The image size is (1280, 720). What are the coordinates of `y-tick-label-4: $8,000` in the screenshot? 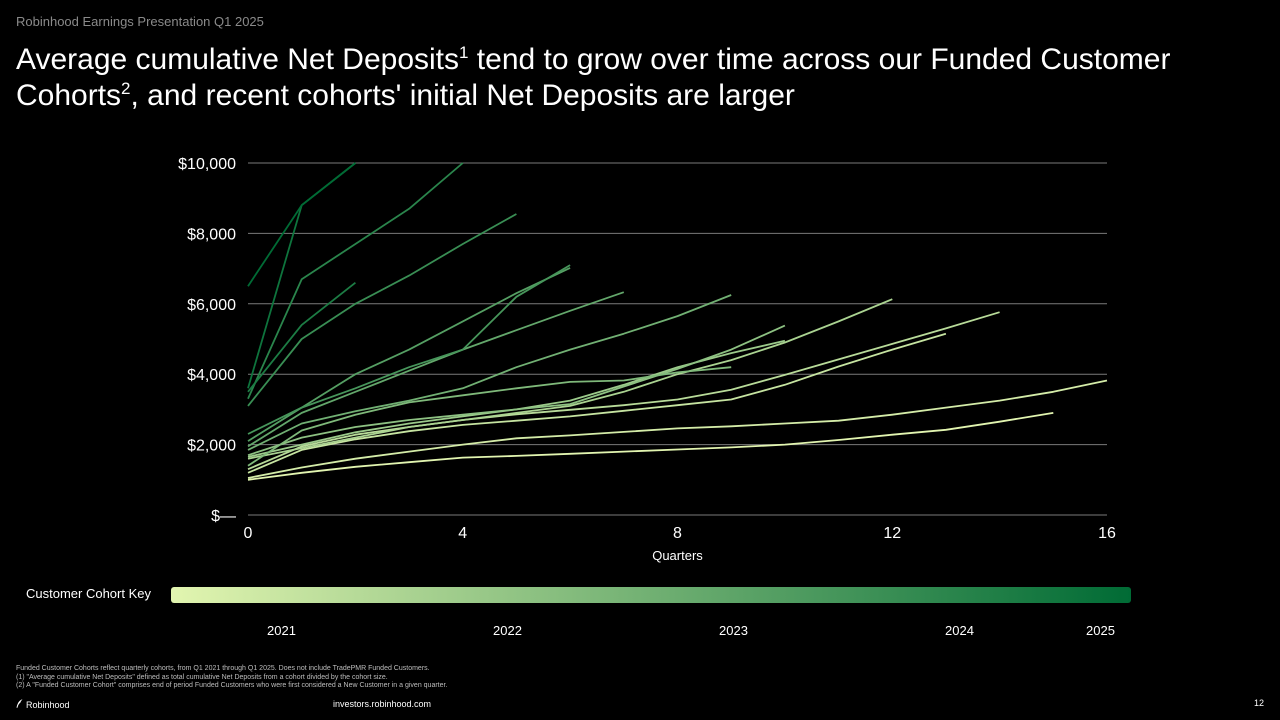 It's located at (211, 234).